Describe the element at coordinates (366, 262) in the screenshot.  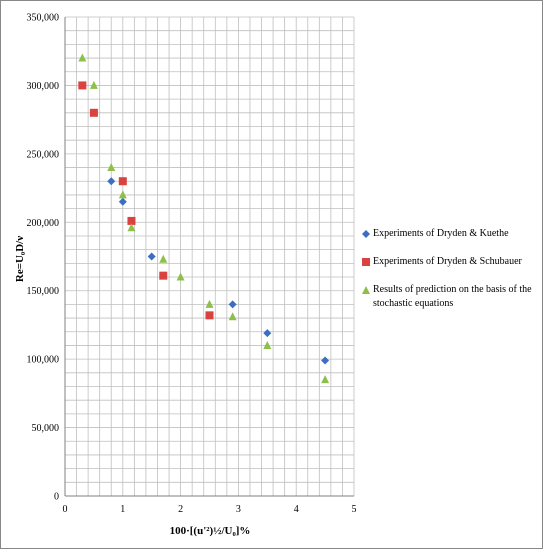
I see `square-marker-icon` at that location.